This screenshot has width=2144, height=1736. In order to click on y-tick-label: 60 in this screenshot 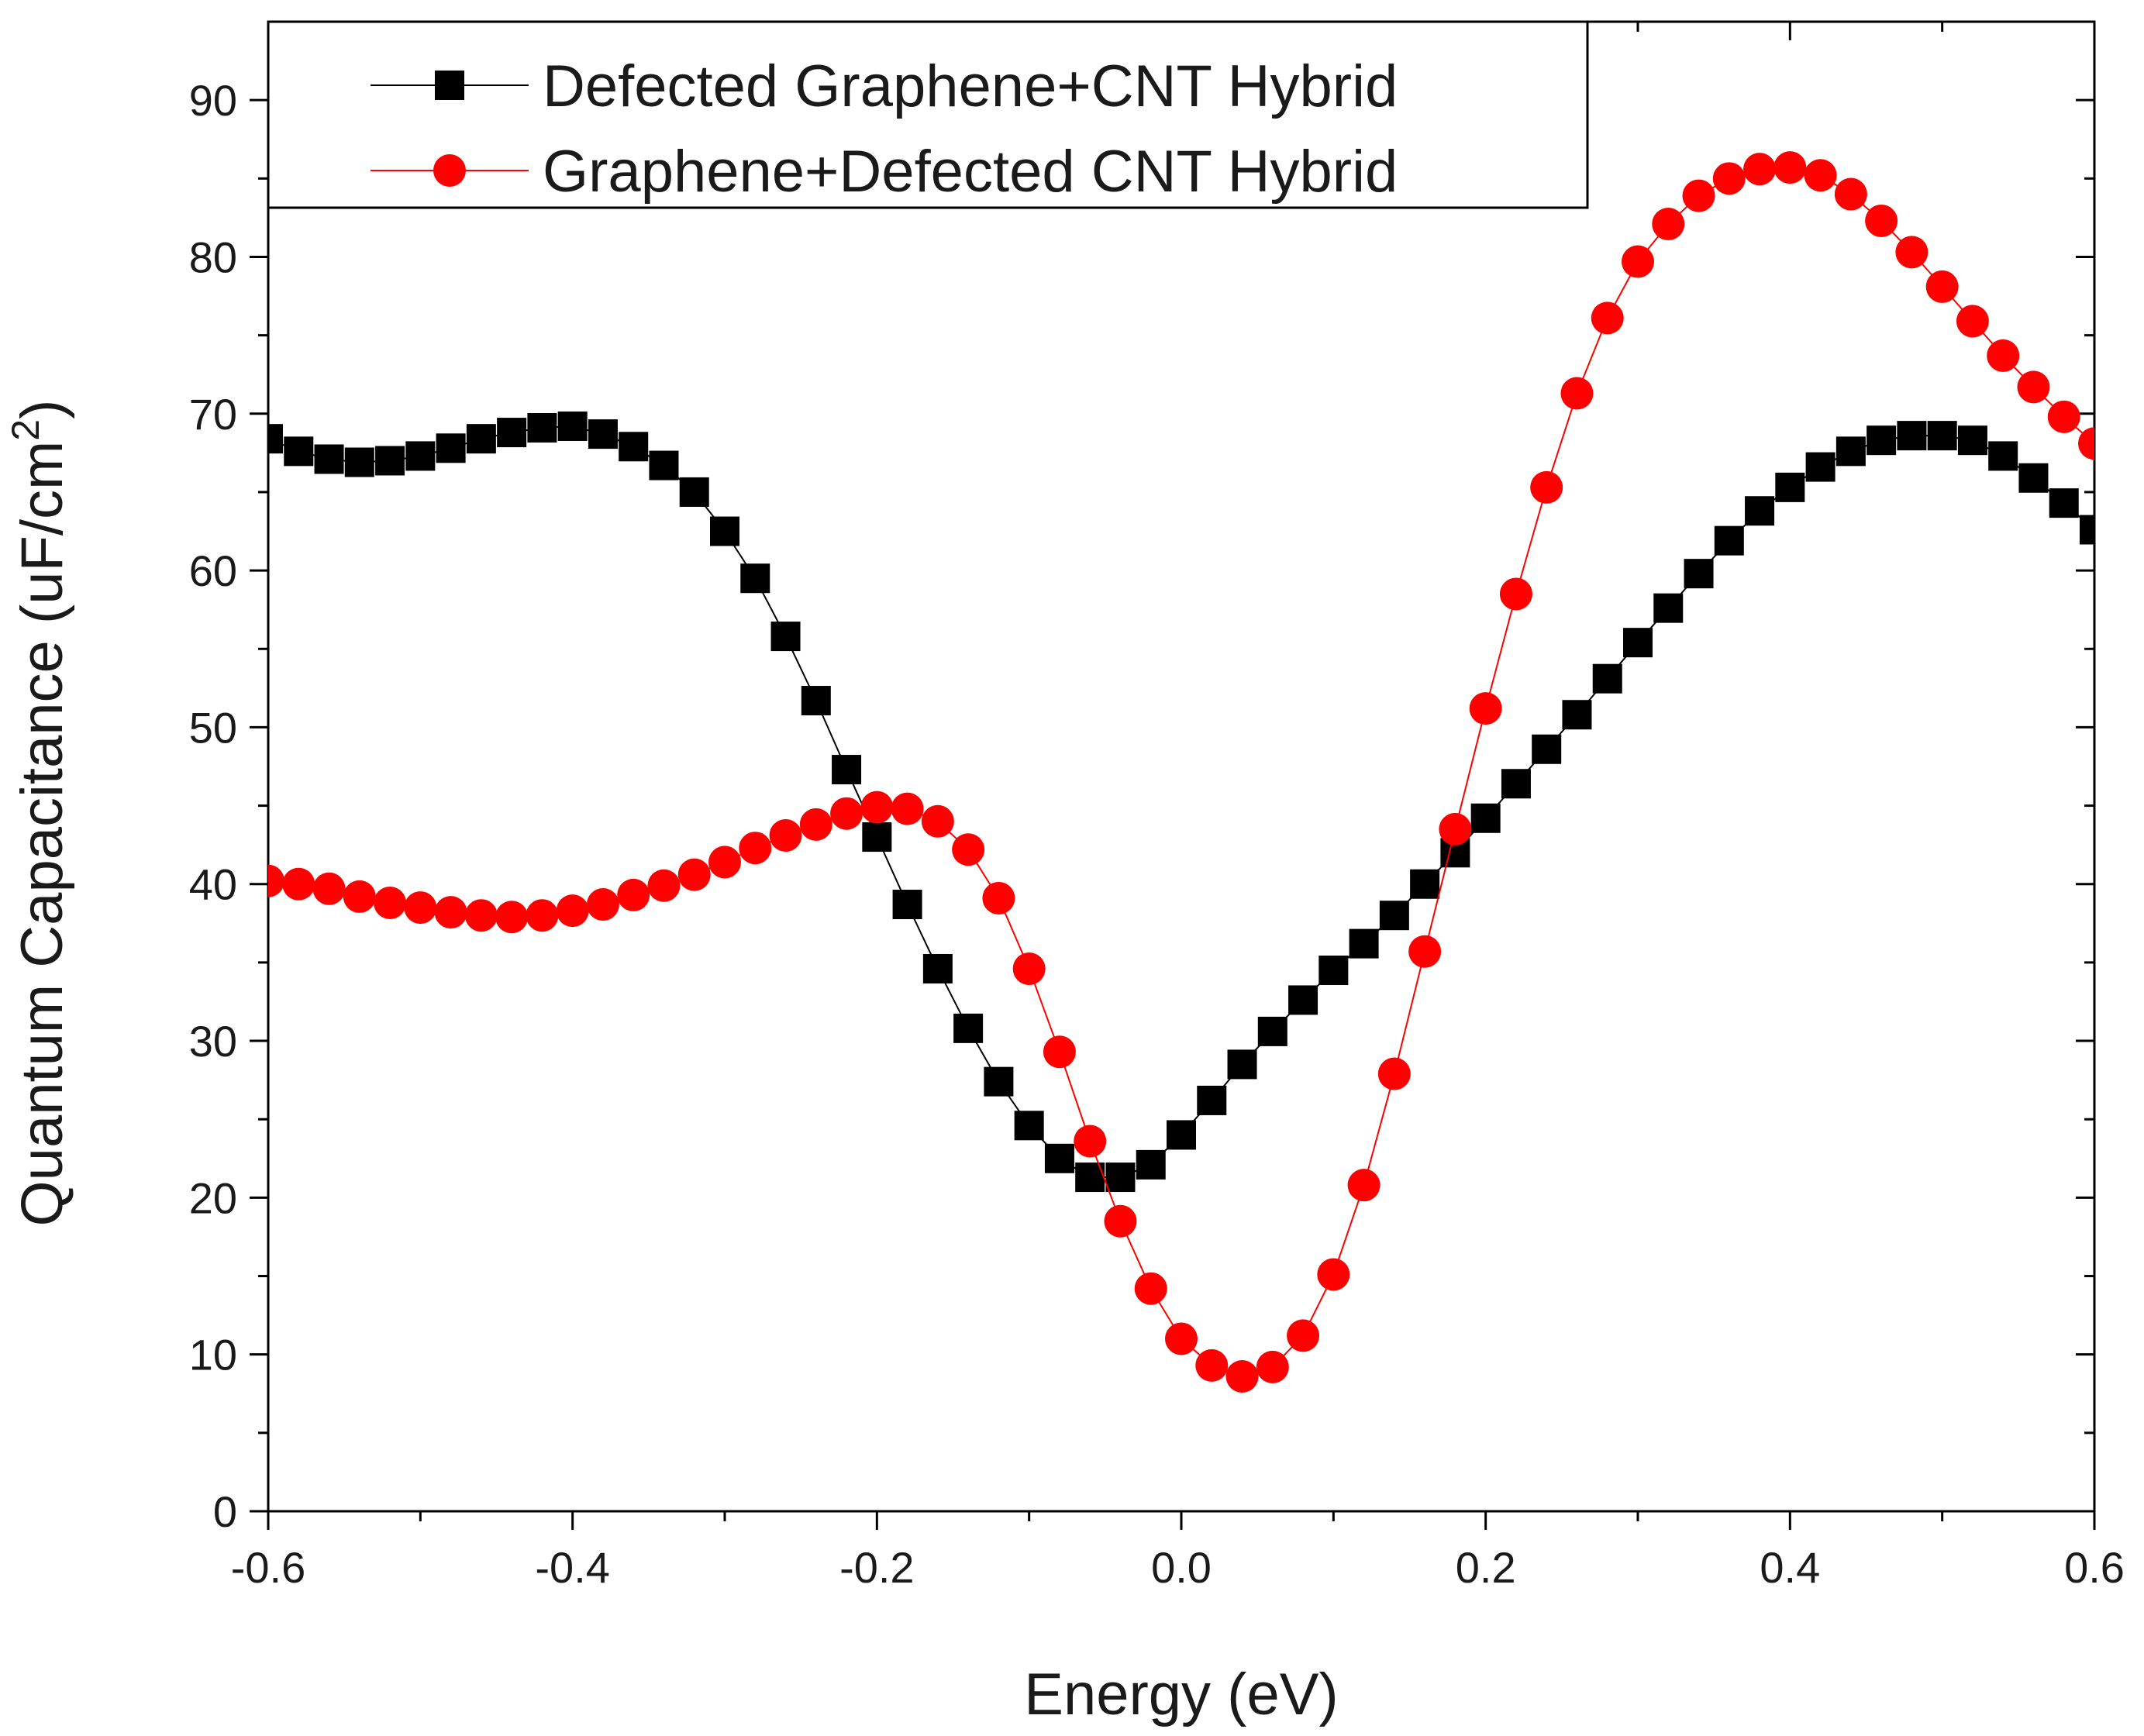, I will do `click(213, 570)`.